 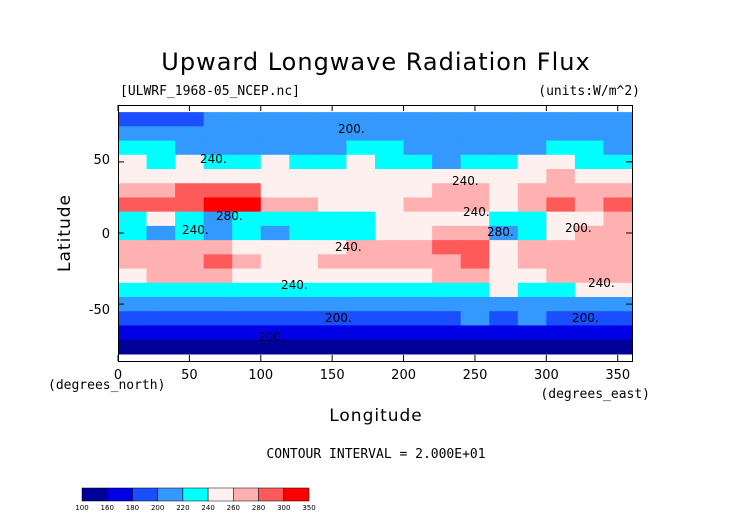 What do you see at coordinates (348, 247) in the screenshot?
I see `contour-label: 240.` at bounding box center [348, 247].